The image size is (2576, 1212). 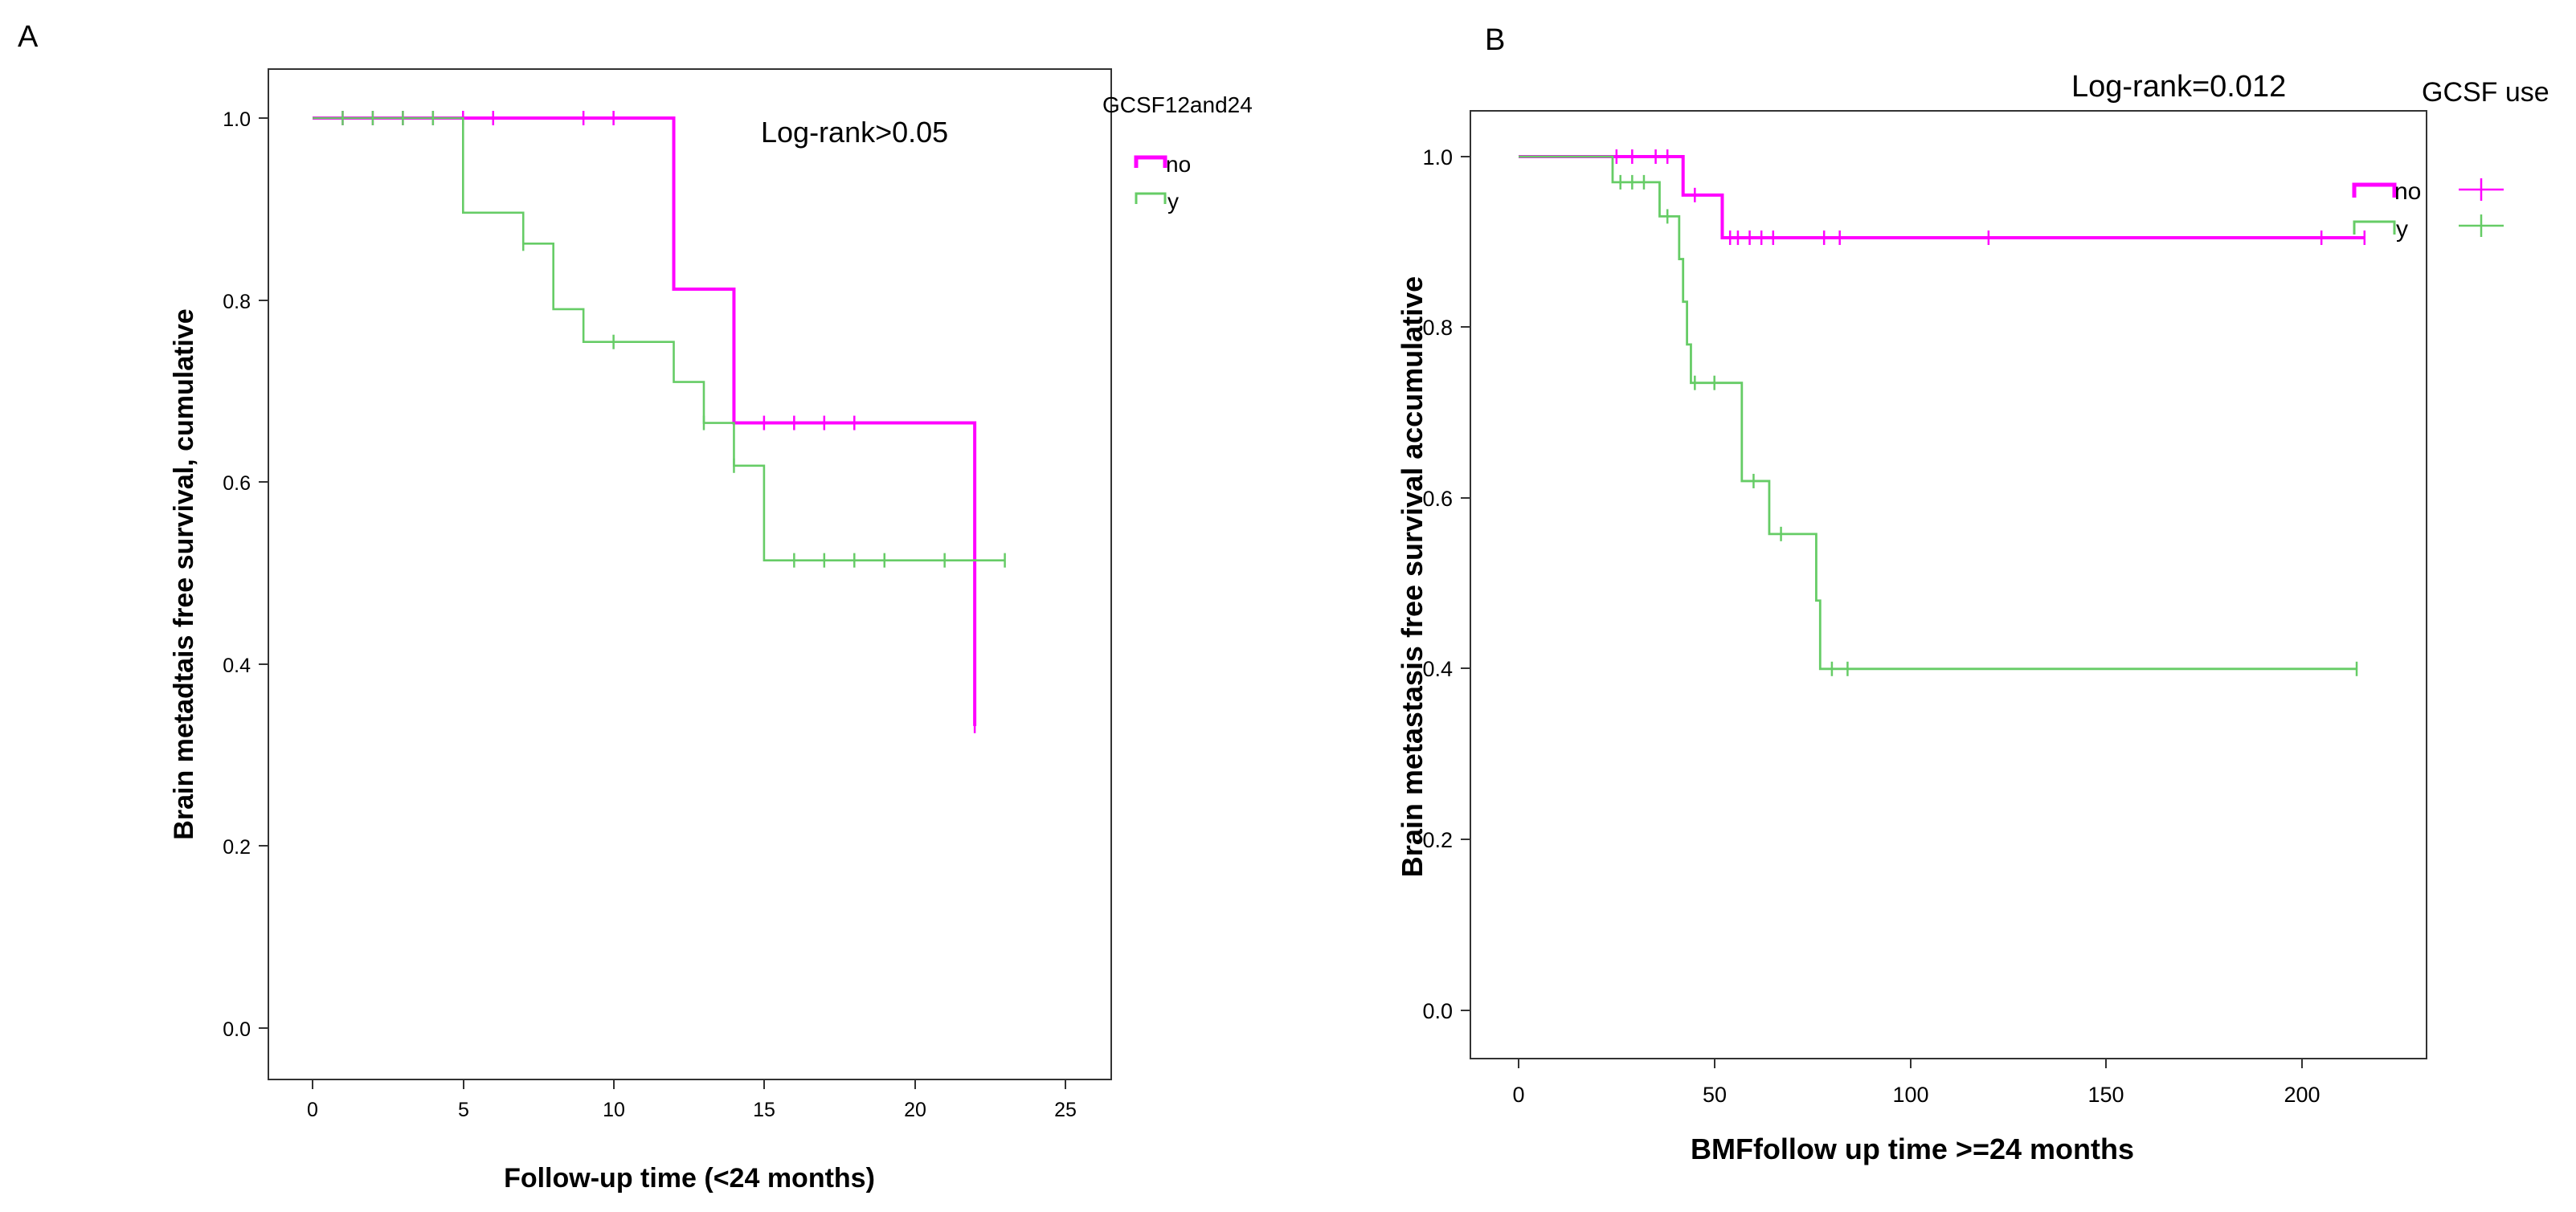 I want to click on x-tick-label: 15, so click(x=764, y=1110).